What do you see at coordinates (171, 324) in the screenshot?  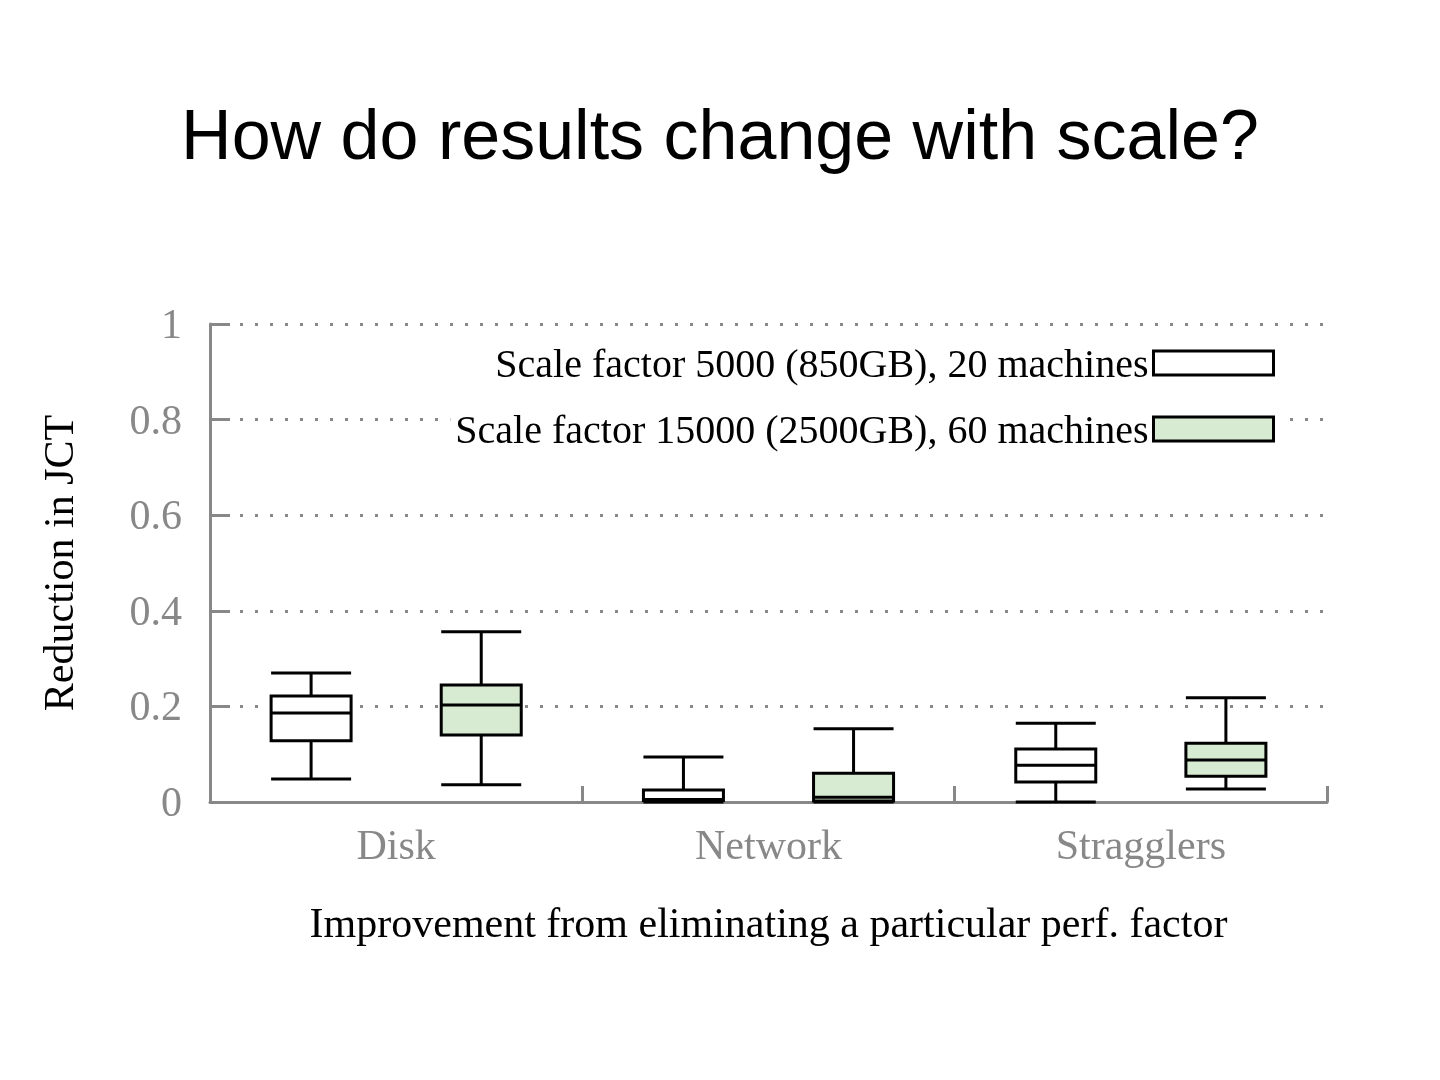 I see `y-tick-label: 1` at bounding box center [171, 324].